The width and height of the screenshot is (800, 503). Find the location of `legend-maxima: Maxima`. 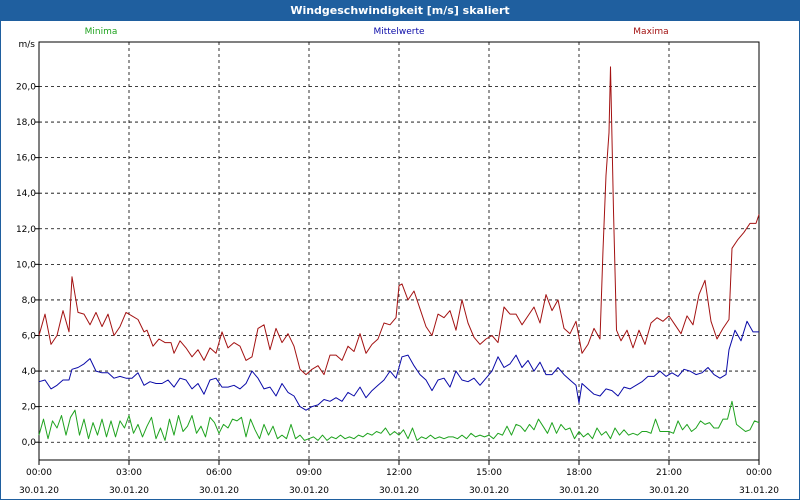

legend-maxima: Maxima is located at coordinates (650, 32).